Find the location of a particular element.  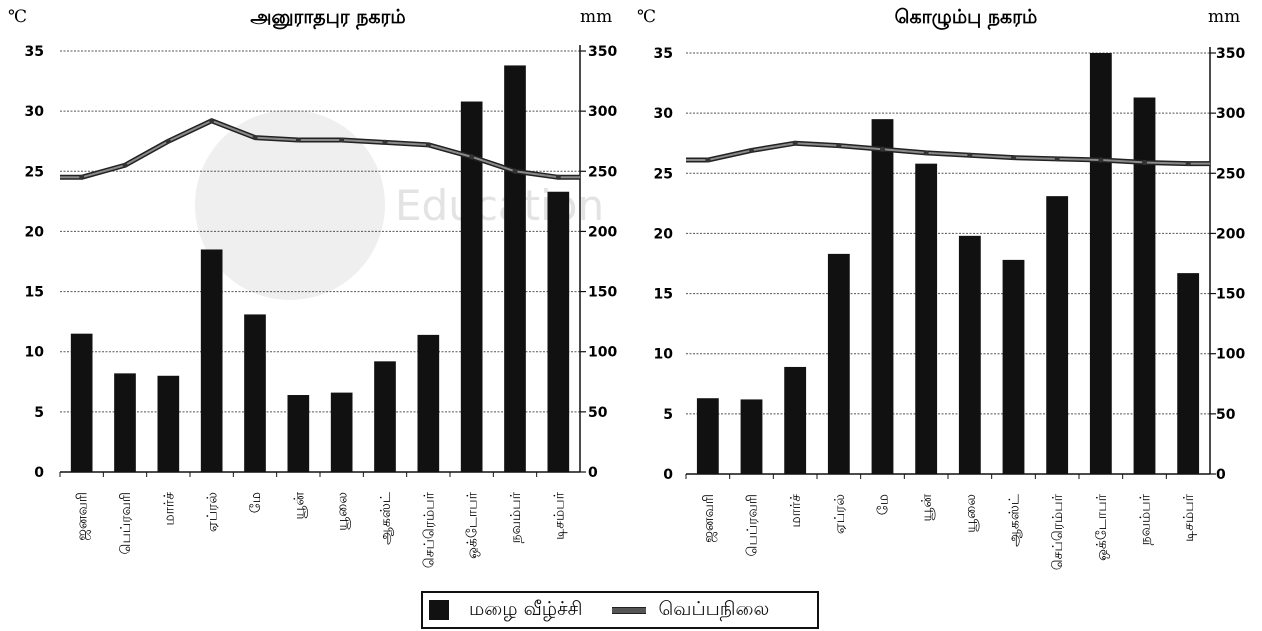

left-tick-label: 15 is located at coordinates (34, 293).